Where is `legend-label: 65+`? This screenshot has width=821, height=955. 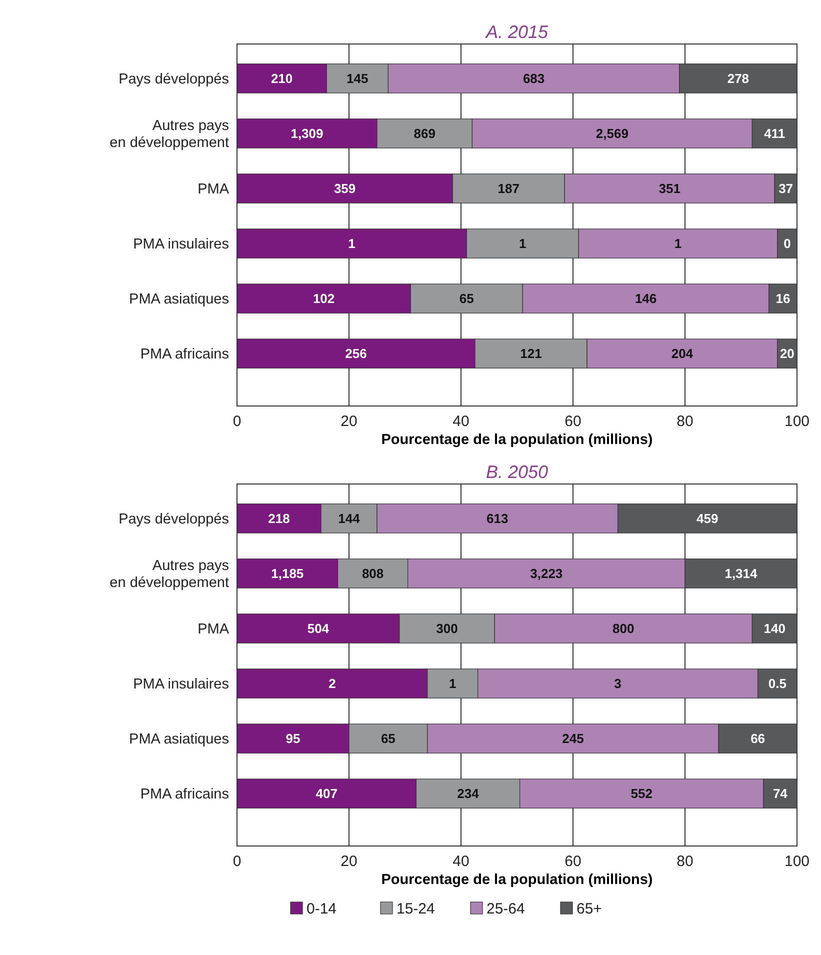 legend-label: 65+ is located at coordinates (589, 909).